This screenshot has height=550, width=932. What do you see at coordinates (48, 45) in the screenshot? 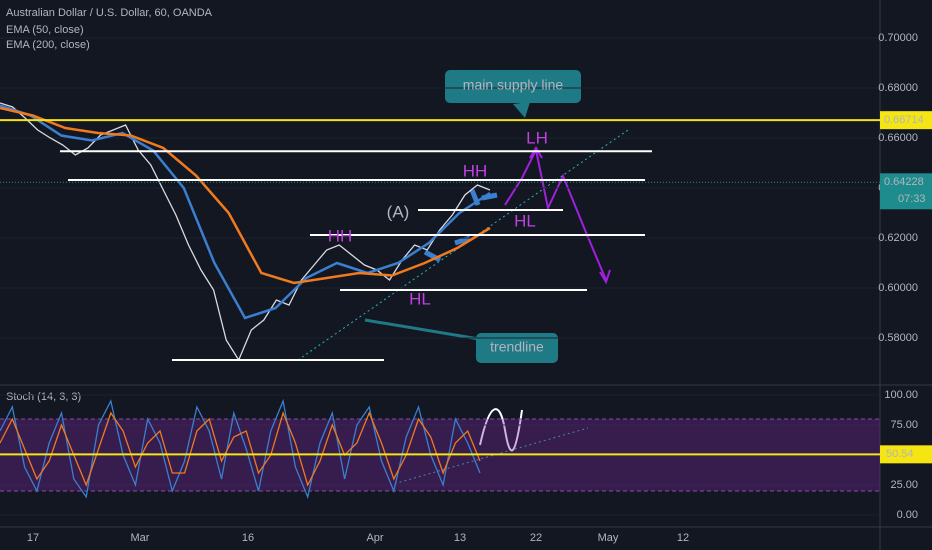
I see `legend-entry: EMA (200, close)` at bounding box center [48, 45].